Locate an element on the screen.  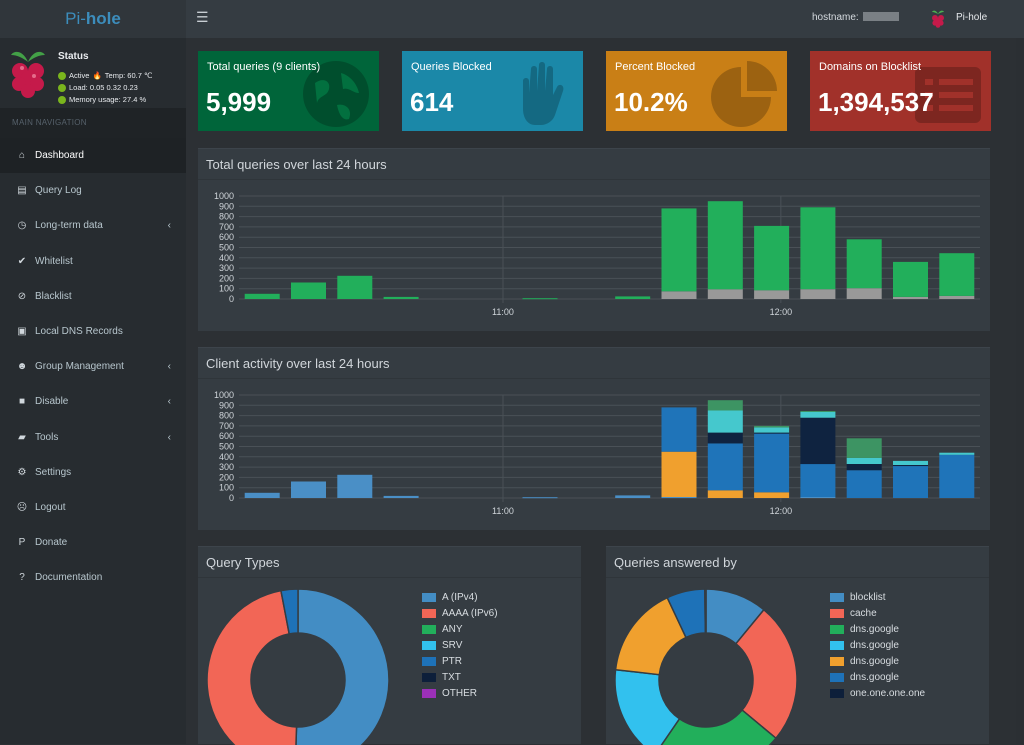
page-scrollbar is located at coordinates (1020, 391).